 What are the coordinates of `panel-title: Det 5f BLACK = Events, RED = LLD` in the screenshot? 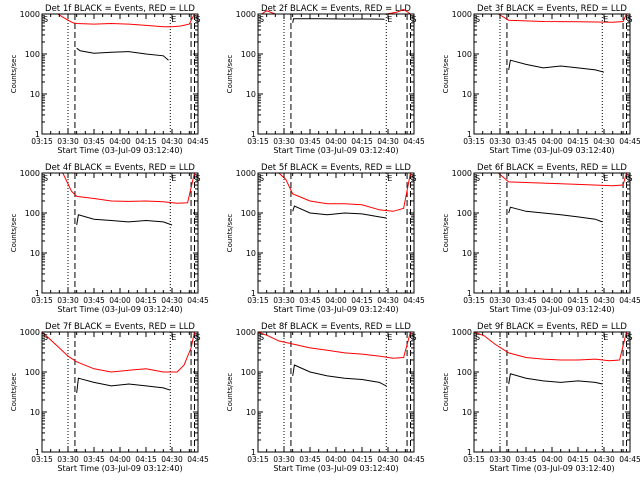 It's located at (336, 168).